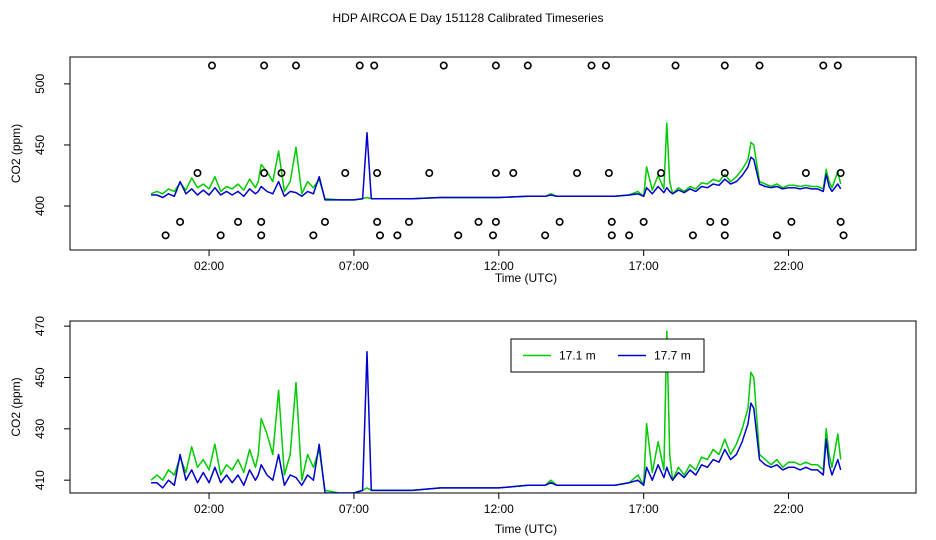  I want to click on y-tick-label: 470, so click(40, 326).